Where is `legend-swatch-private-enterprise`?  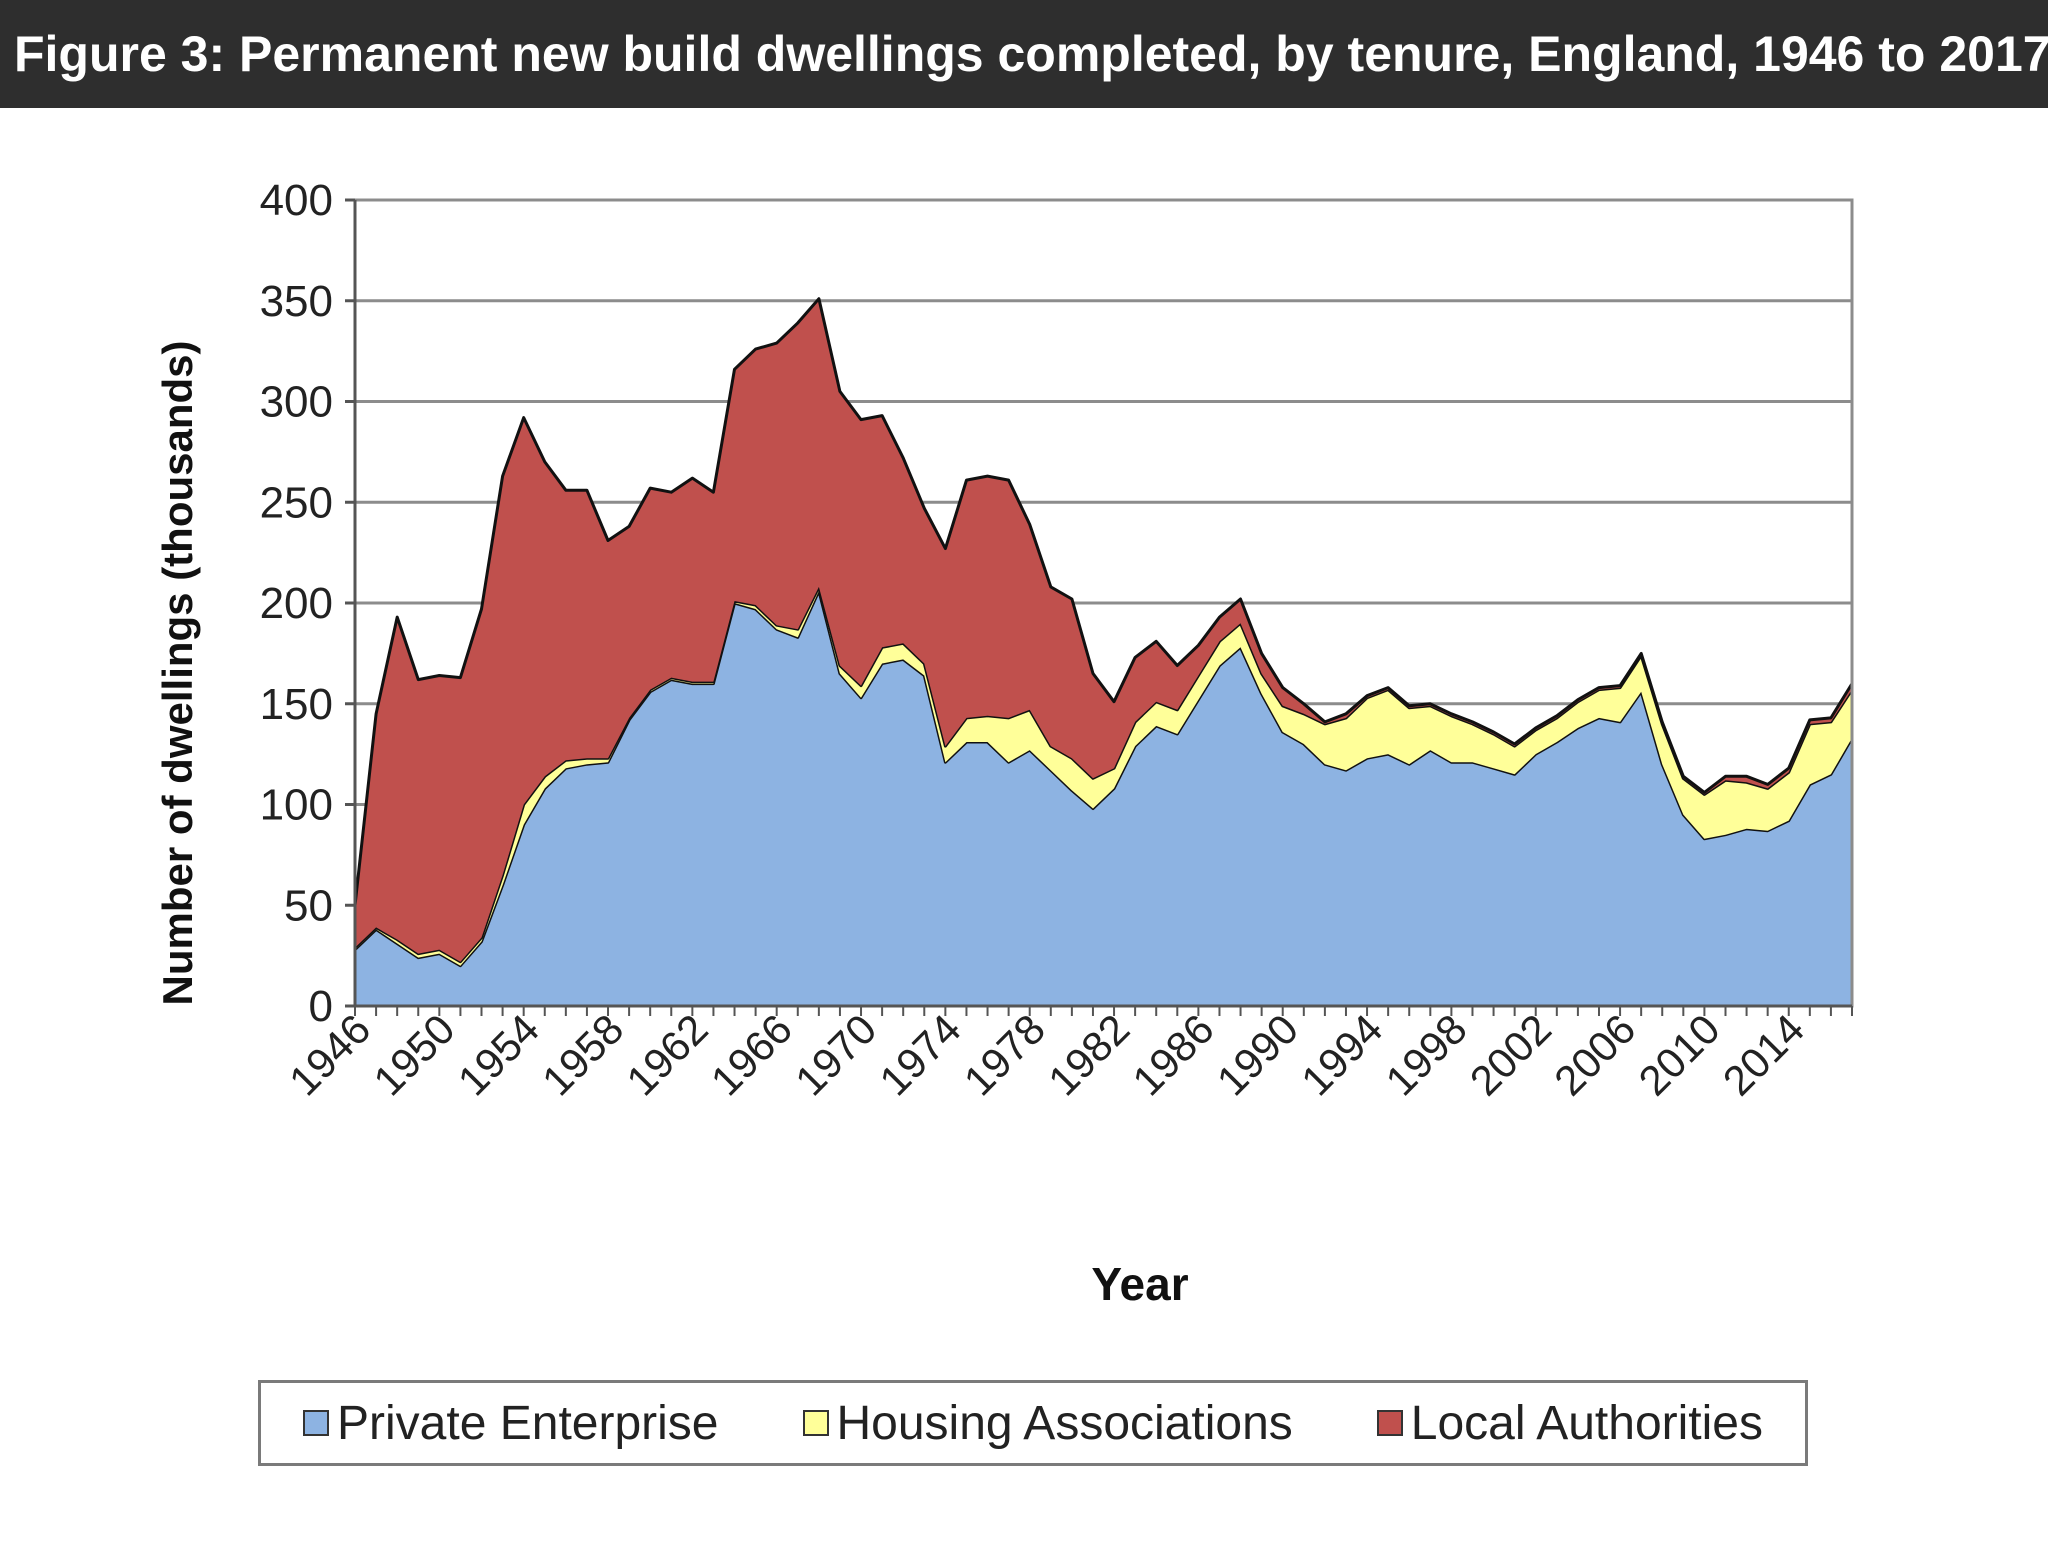
legend-swatch-private-enterprise is located at coordinates (316, 1423).